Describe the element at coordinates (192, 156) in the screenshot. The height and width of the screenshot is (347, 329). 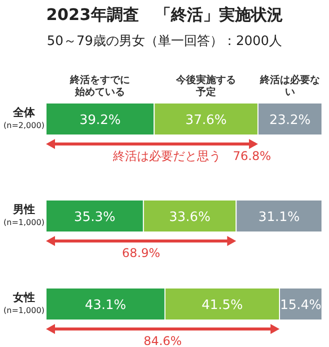
I see `annotation: 終活は必要だと思う 76.8%` at that location.